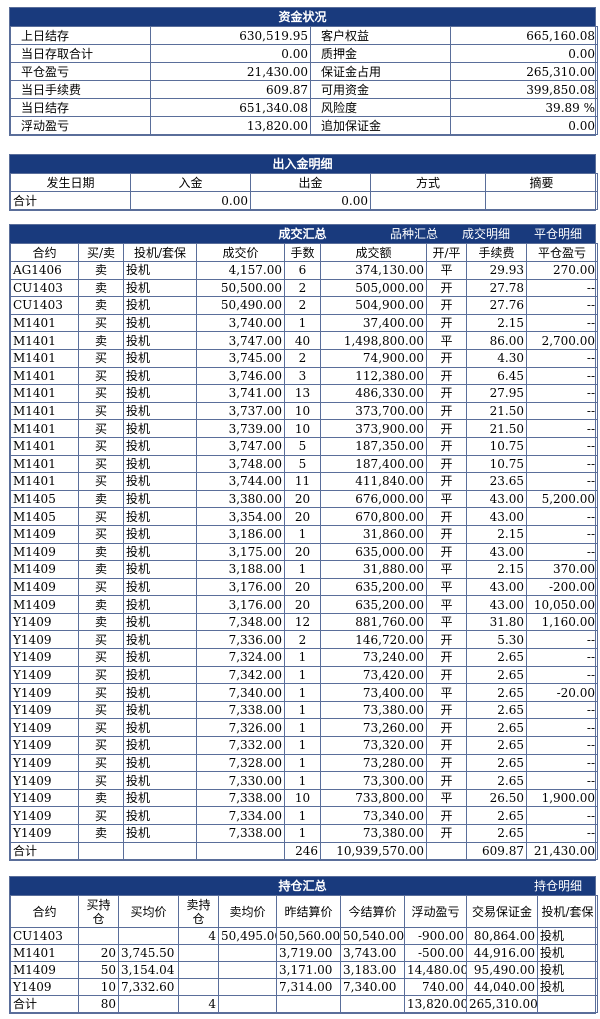 The width and height of the screenshot is (600, 1019). What do you see at coordinates (524, 107) in the screenshot?
I see `funds-value: 39.89 %` at bounding box center [524, 107].